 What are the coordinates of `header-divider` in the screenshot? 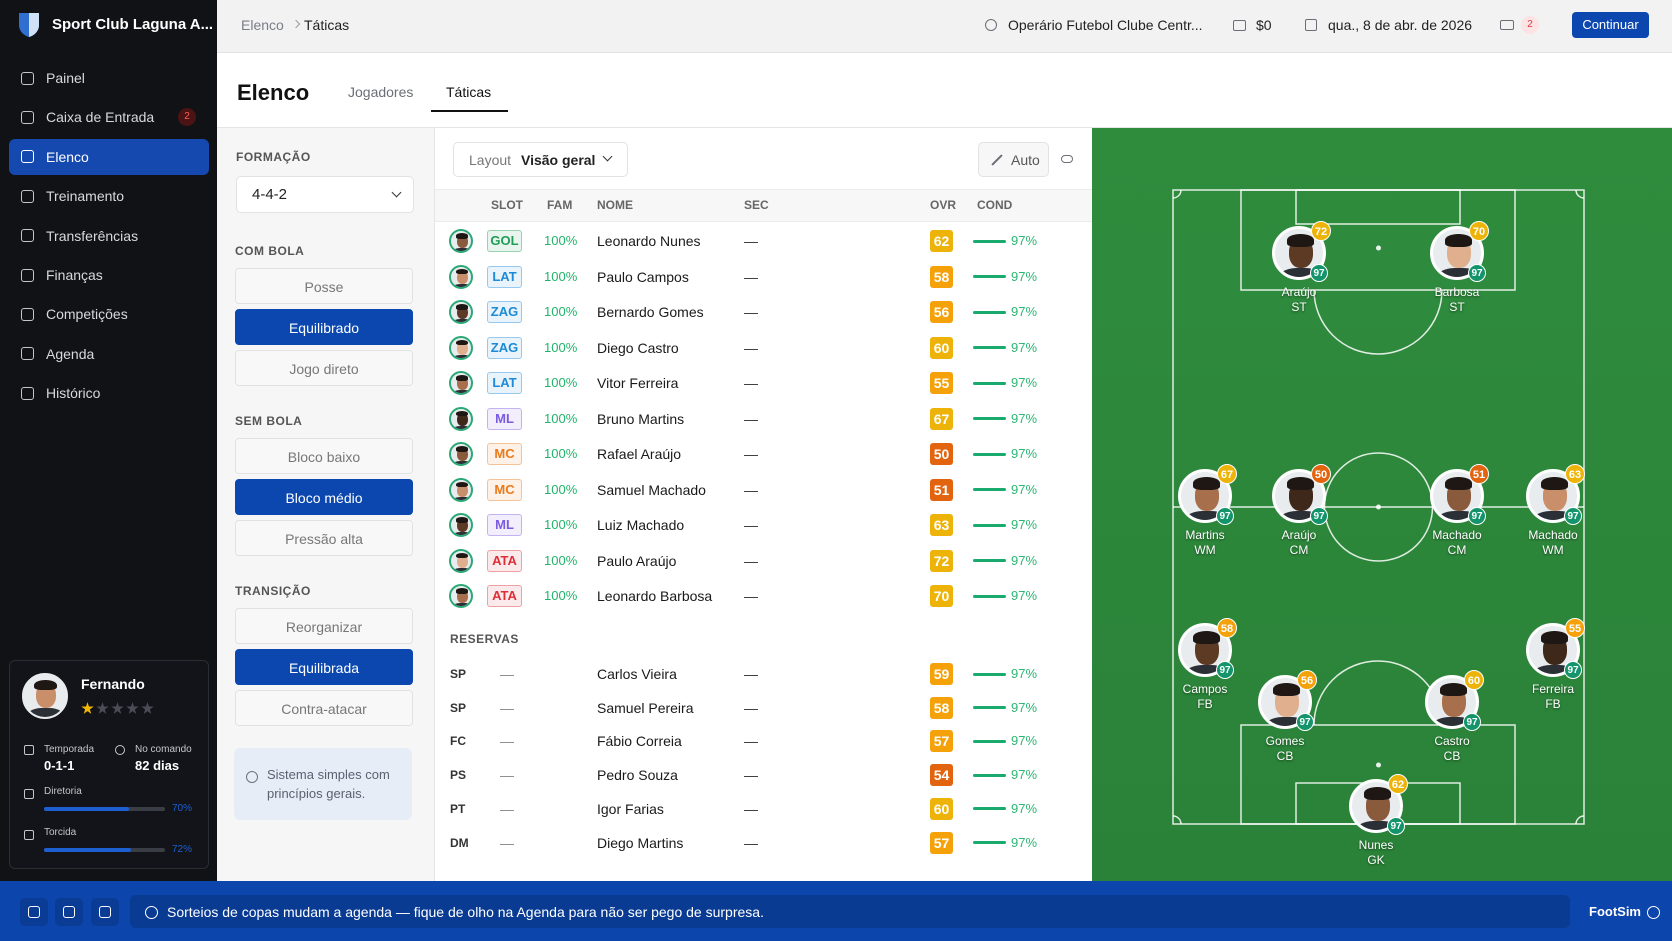 It's located at (944, 127).